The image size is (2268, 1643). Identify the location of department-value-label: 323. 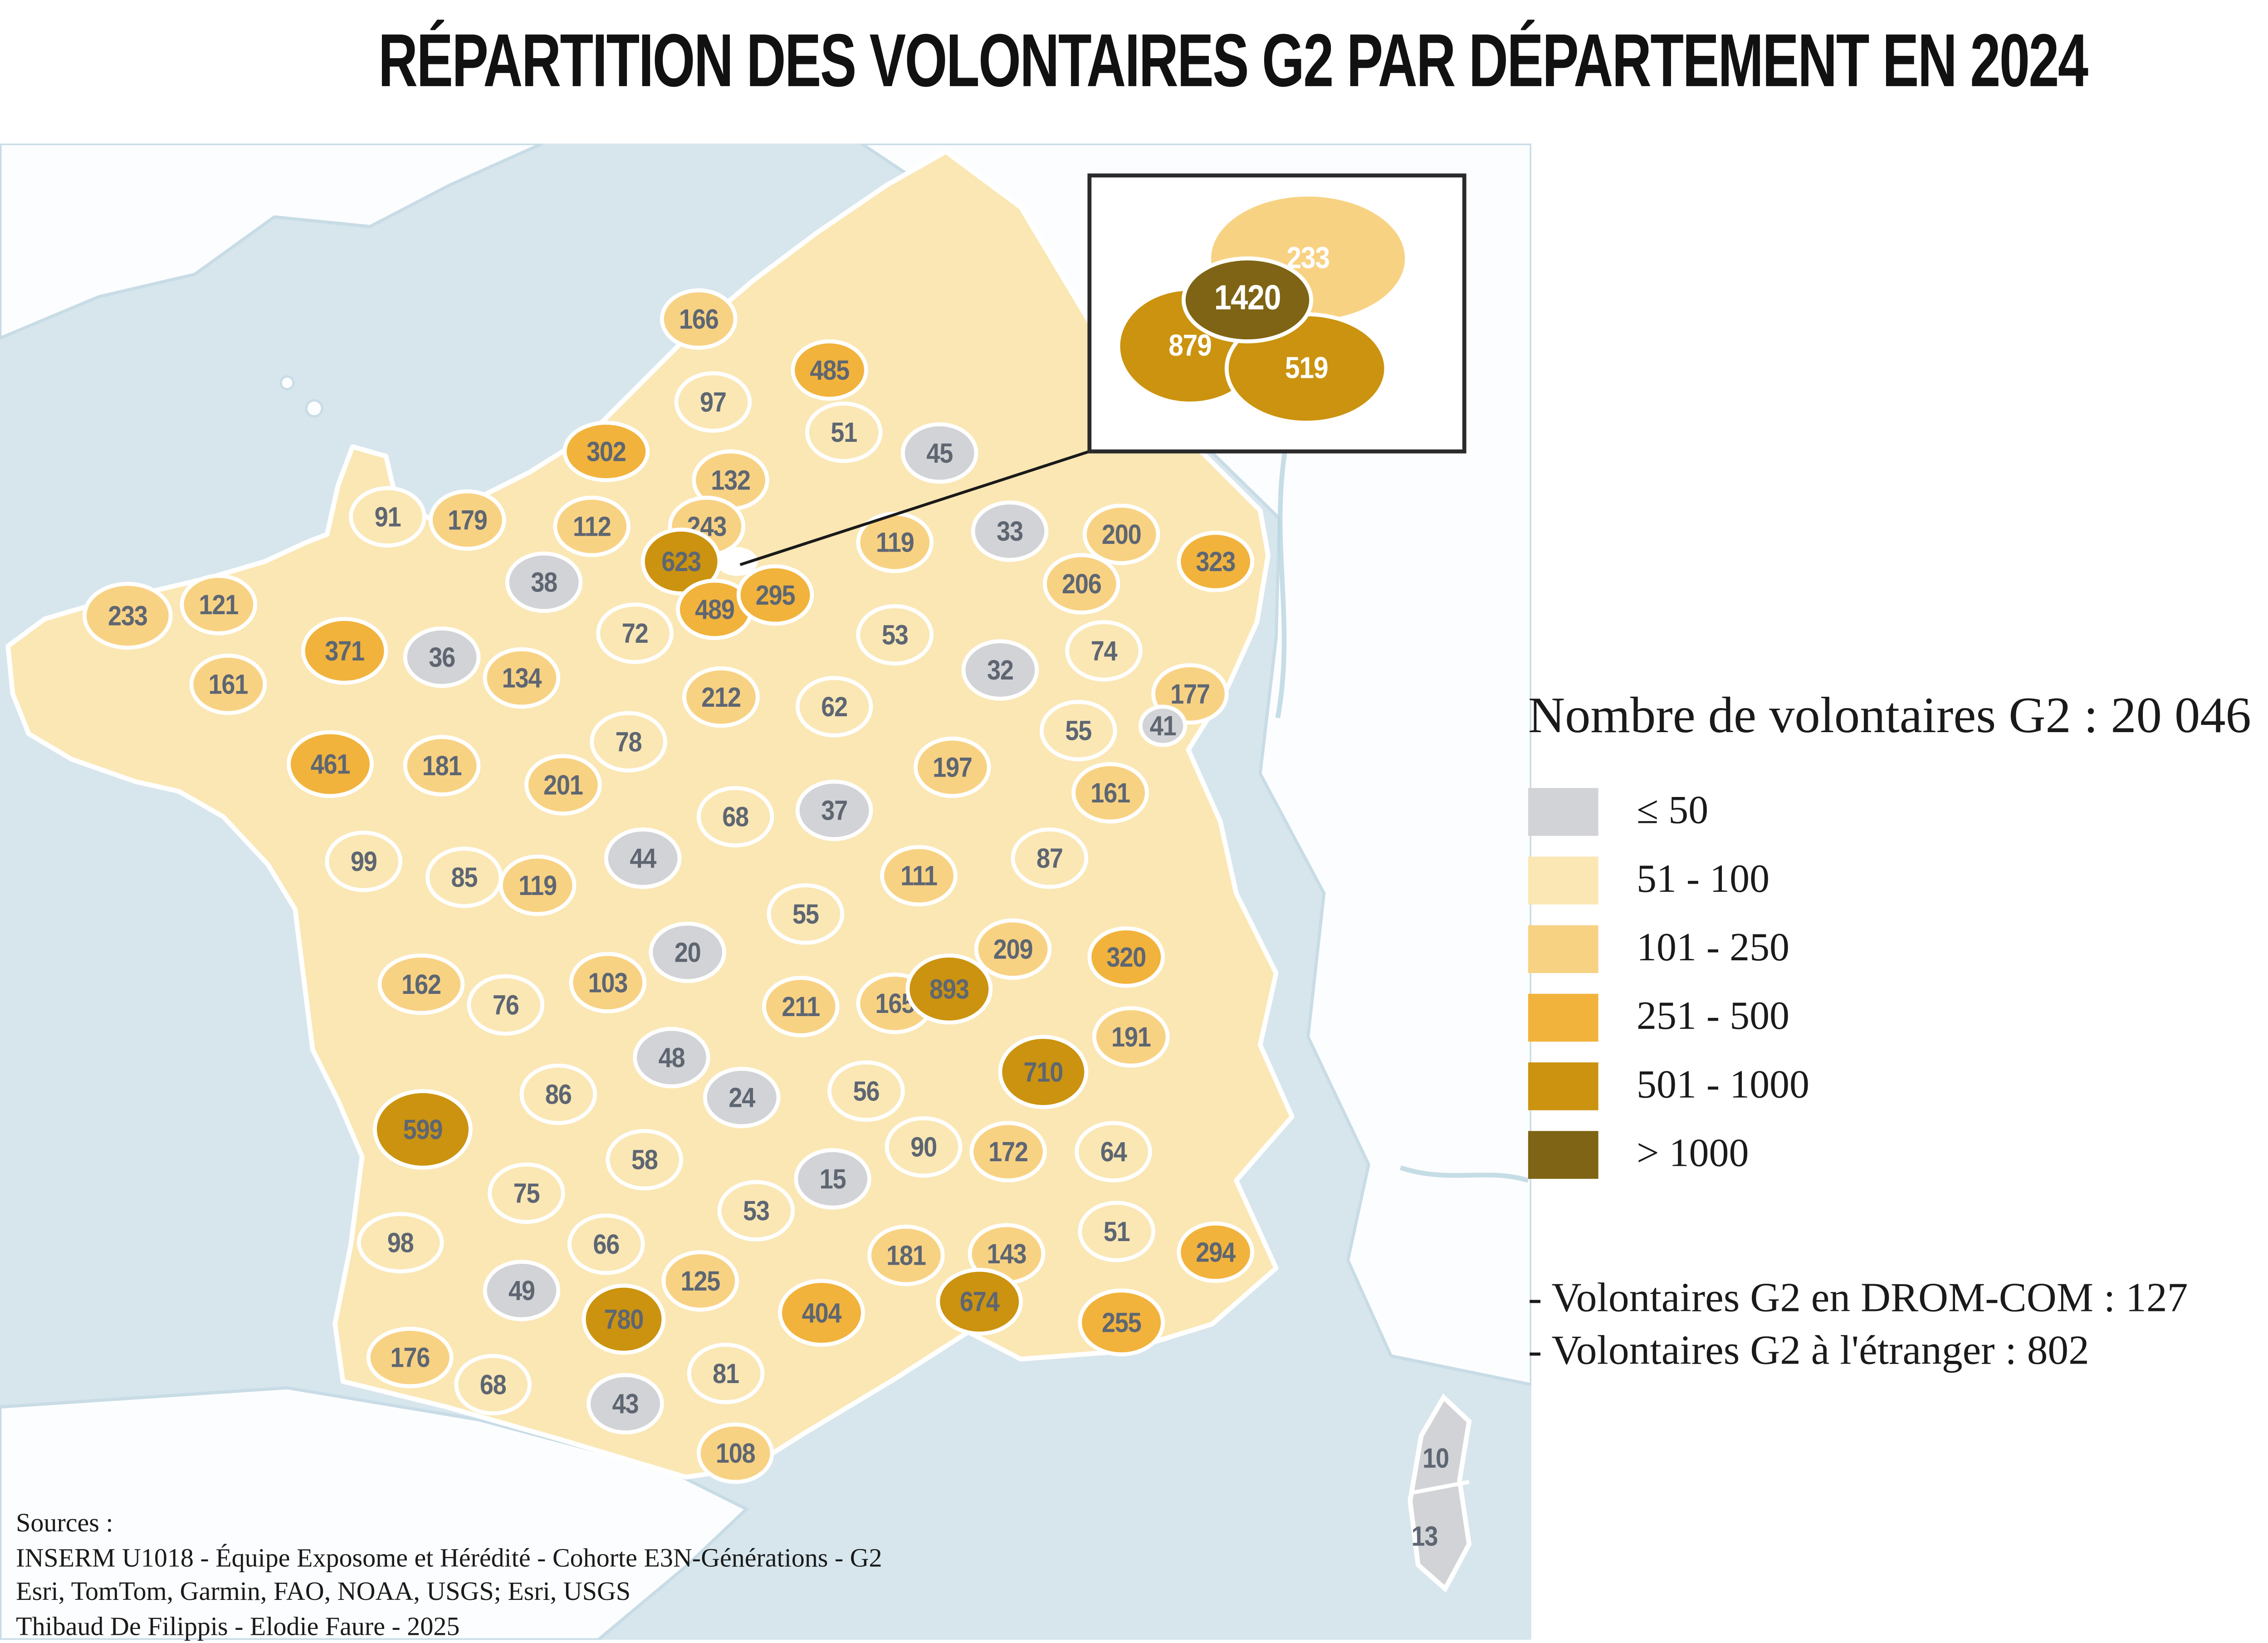
(1215, 562).